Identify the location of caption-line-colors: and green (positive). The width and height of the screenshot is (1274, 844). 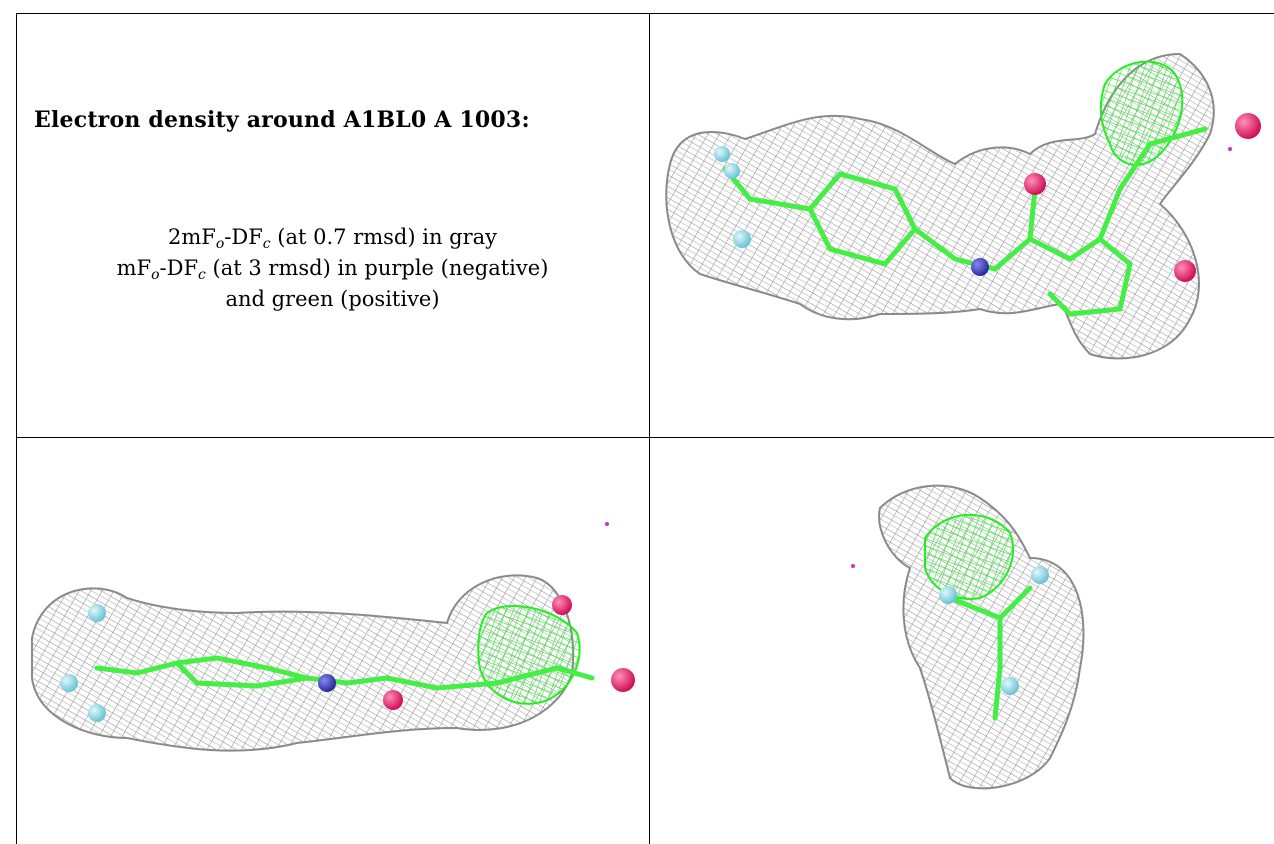
(332, 299).